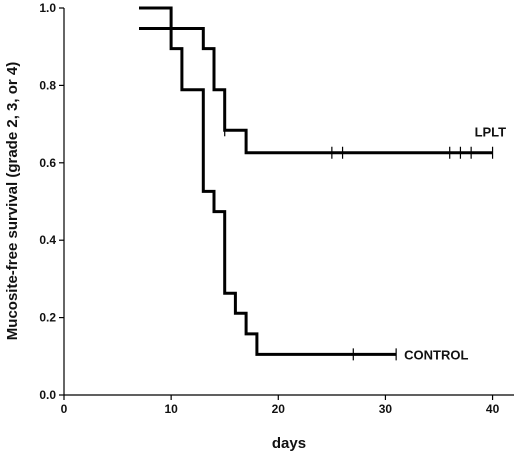 This screenshot has width=520, height=455. Describe the element at coordinates (289, 443) in the screenshot. I see `x-axis-title: days` at that location.